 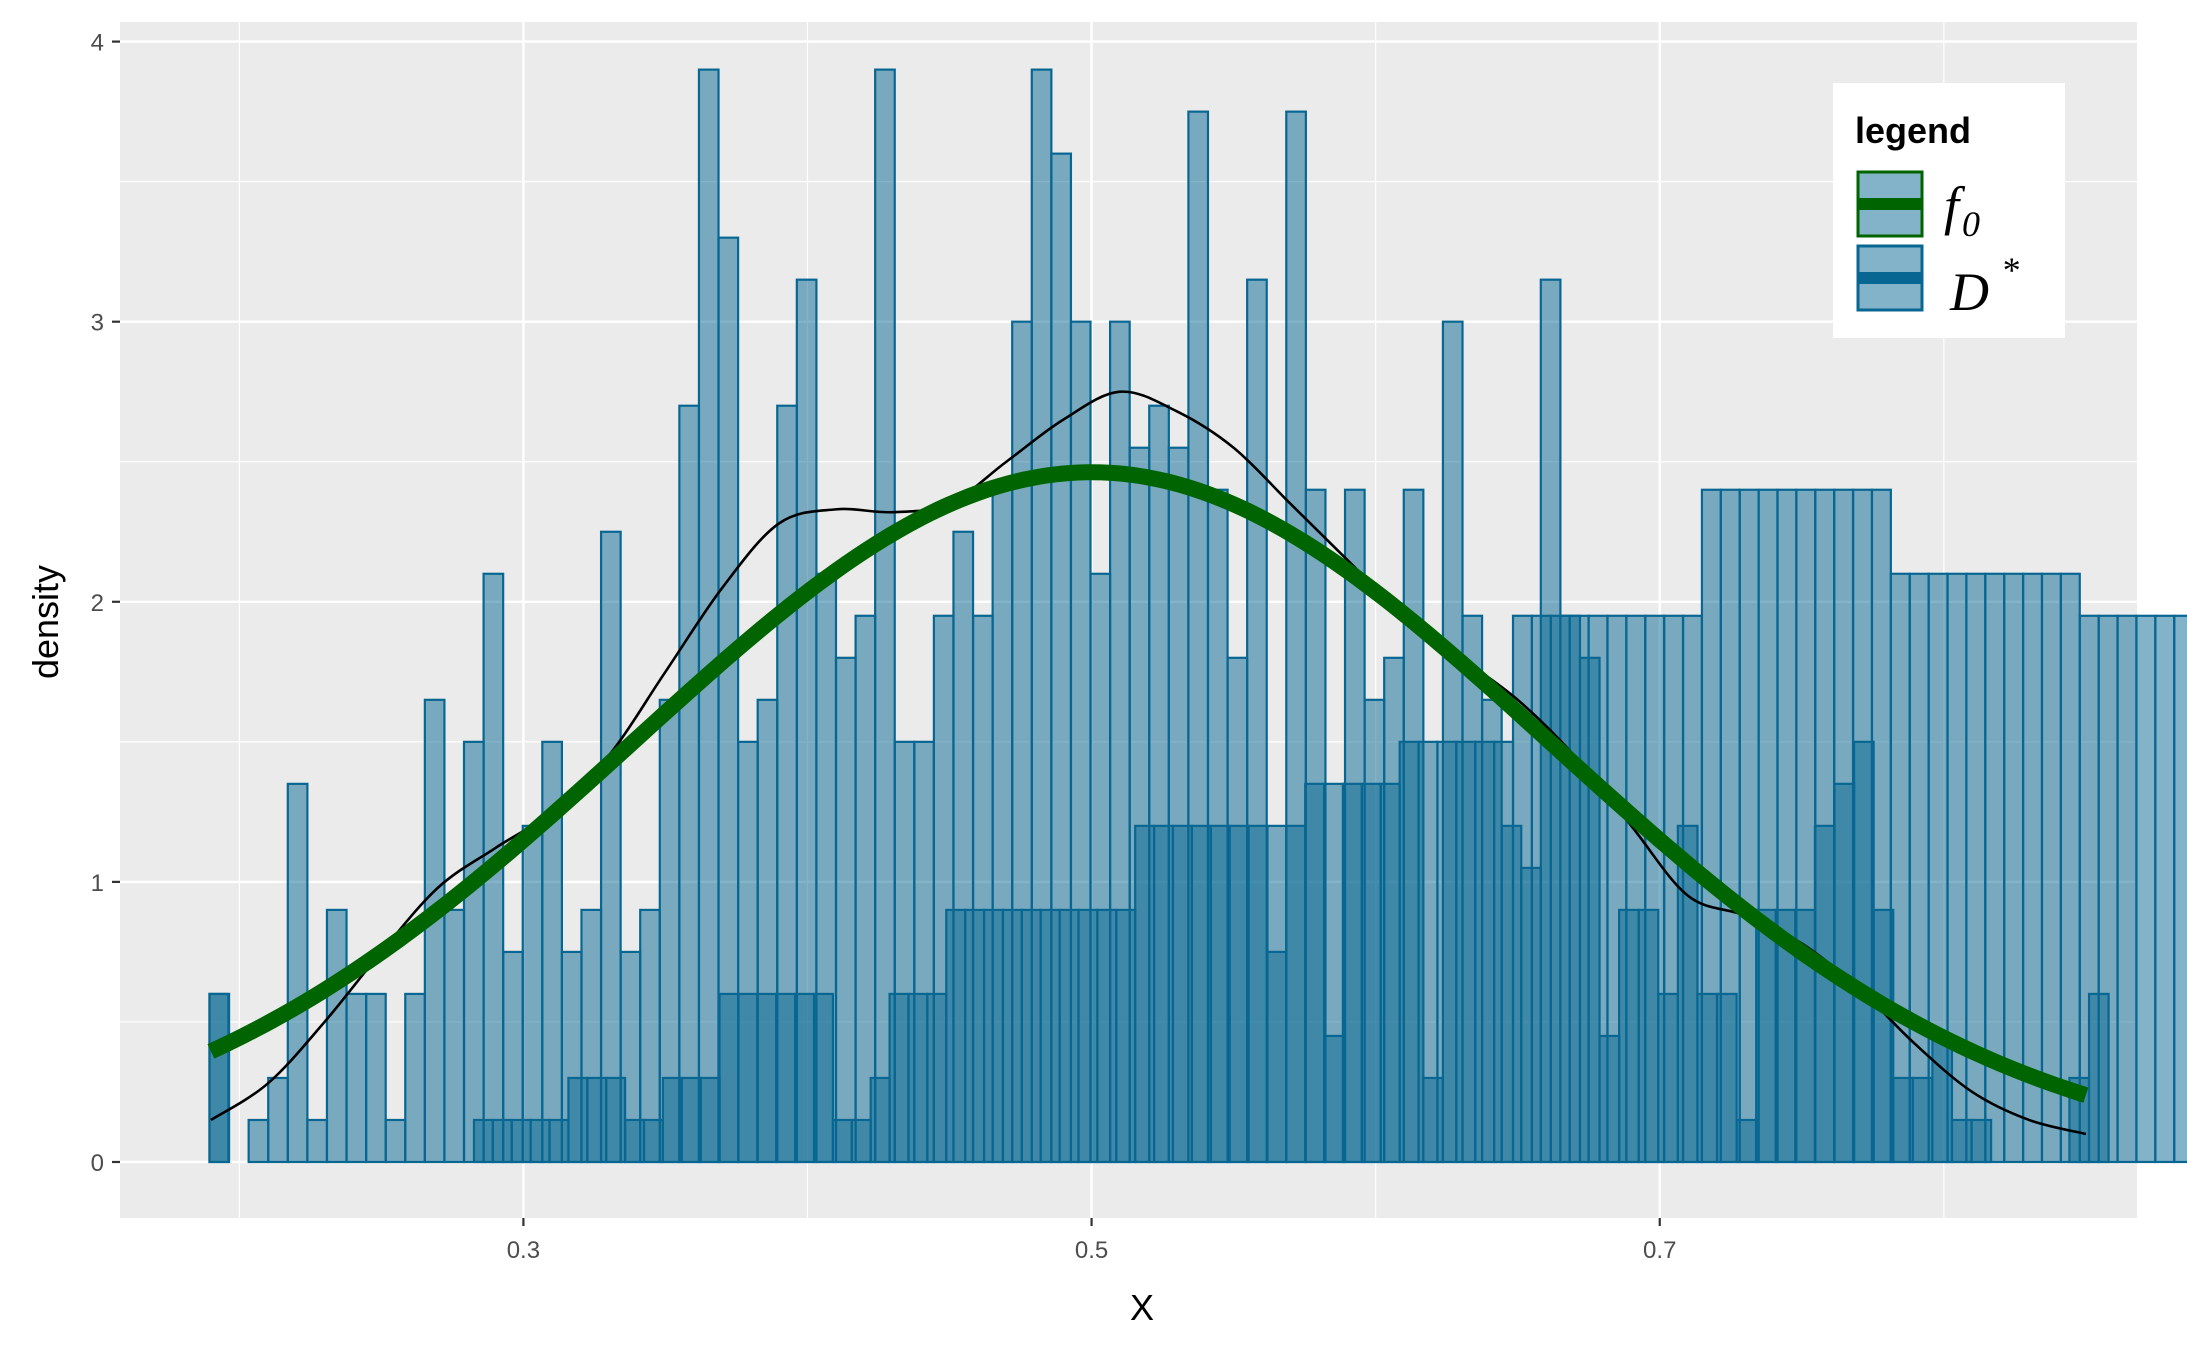 What do you see at coordinates (2010, 270) in the screenshot?
I see `legend-dstar-superscript: *` at bounding box center [2010, 270].